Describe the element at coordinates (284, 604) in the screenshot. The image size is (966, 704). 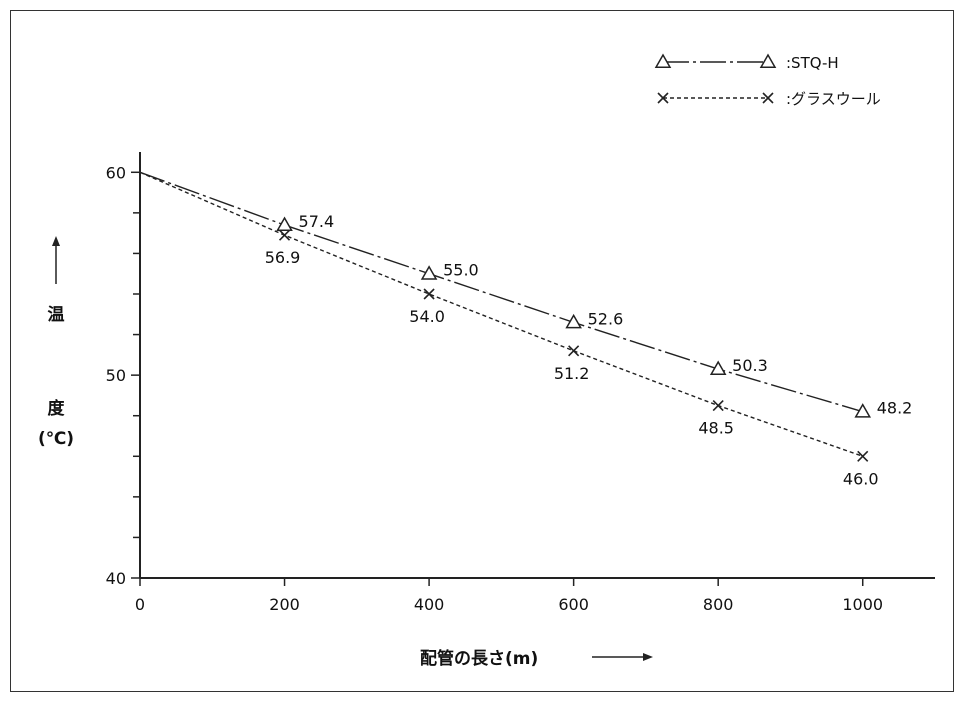
I see `x-tick-label: 200` at that location.